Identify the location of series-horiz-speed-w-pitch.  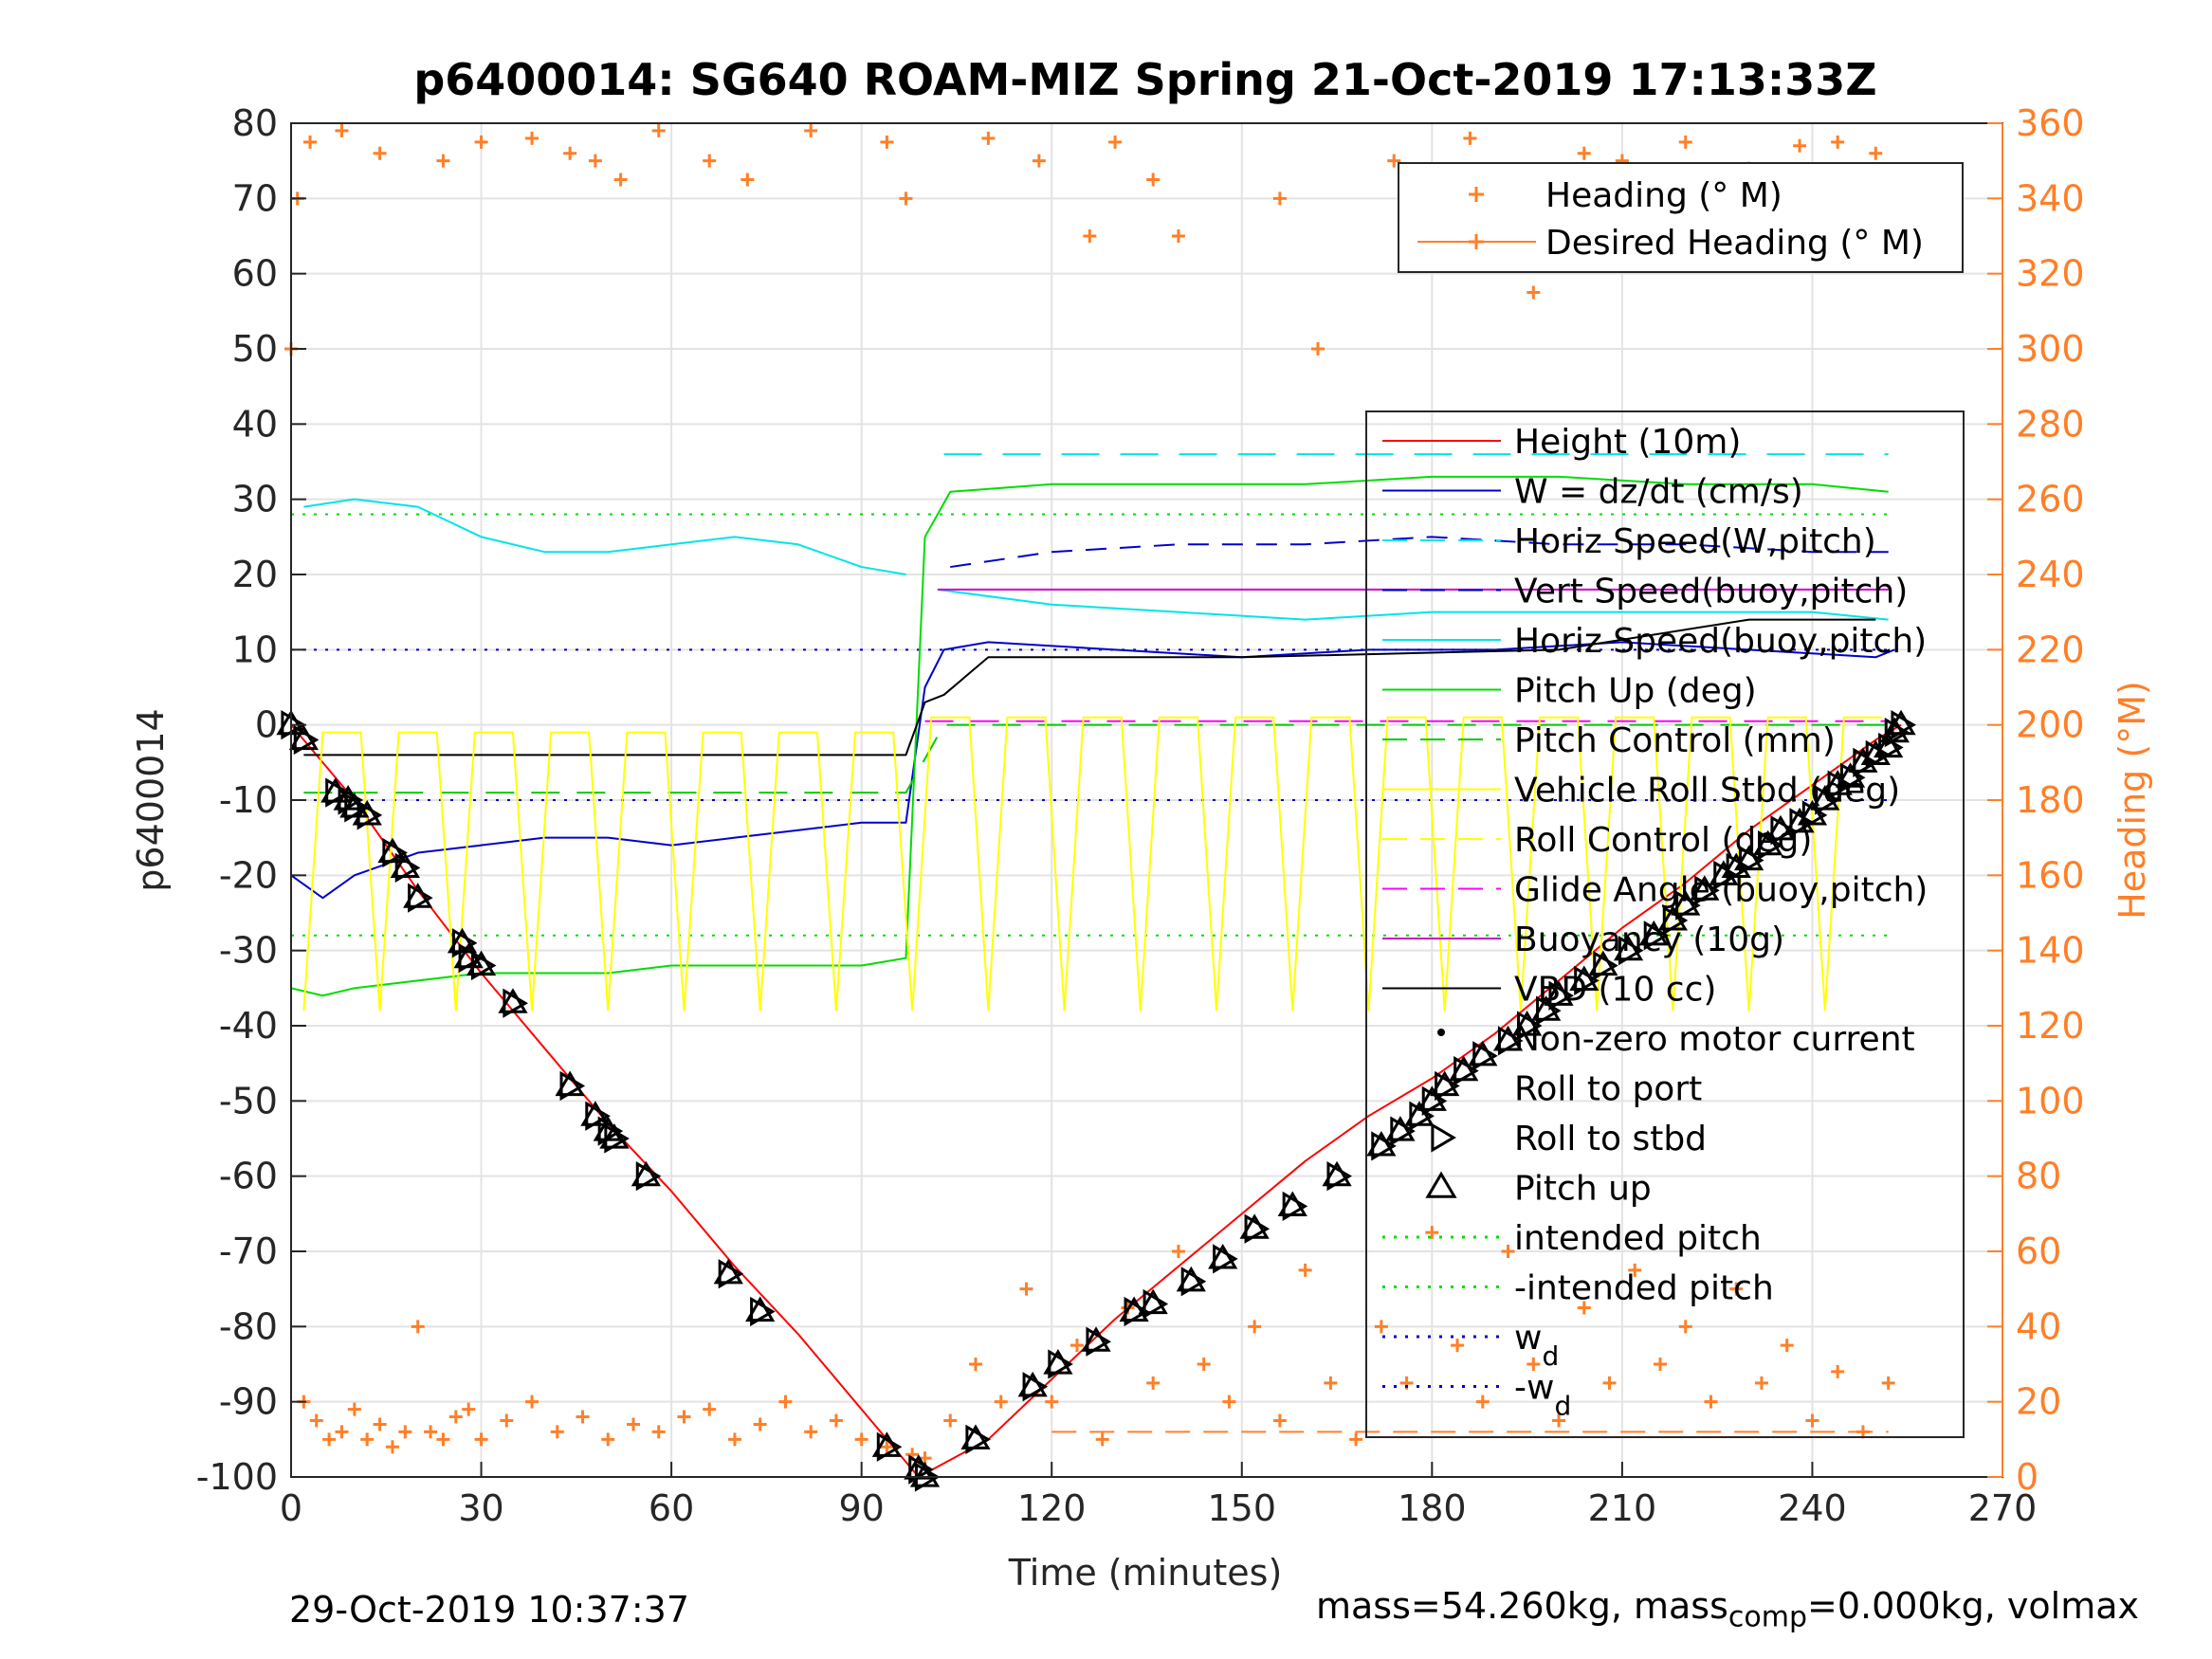
(604, 536).